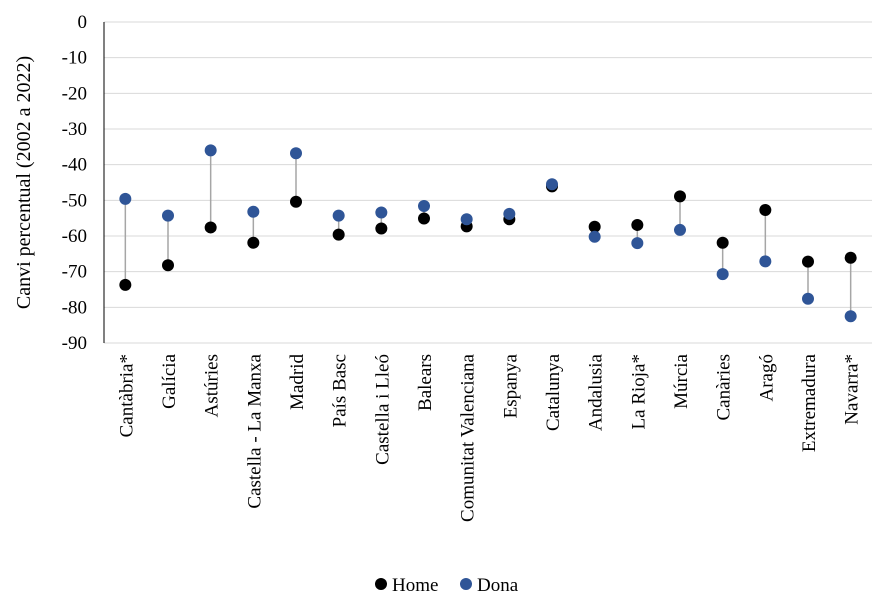 The image size is (888, 606). Describe the element at coordinates (596, 392) in the screenshot. I see `x-tick-label: Andalusia` at that location.